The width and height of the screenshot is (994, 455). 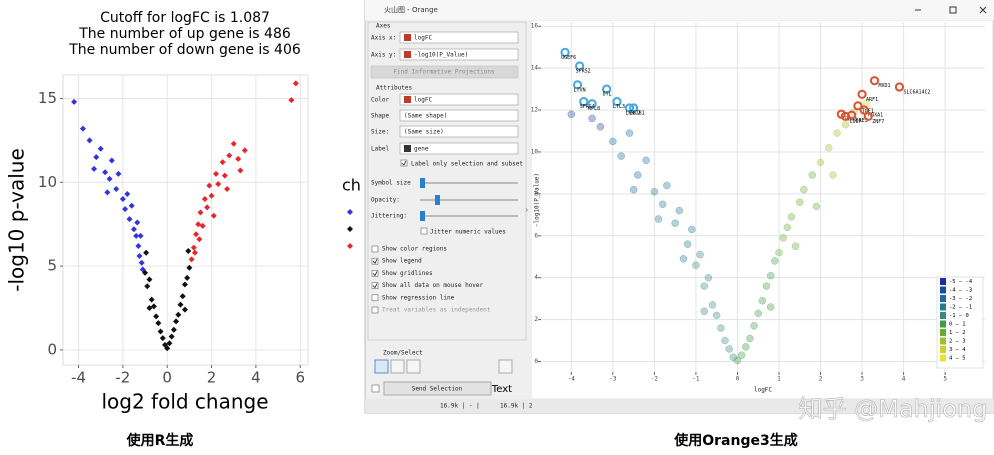 What do you see at coordinates (424, 132) in the screenshot?
I see `dropdown-value: (Same size)` at bounding box center [424, 132].